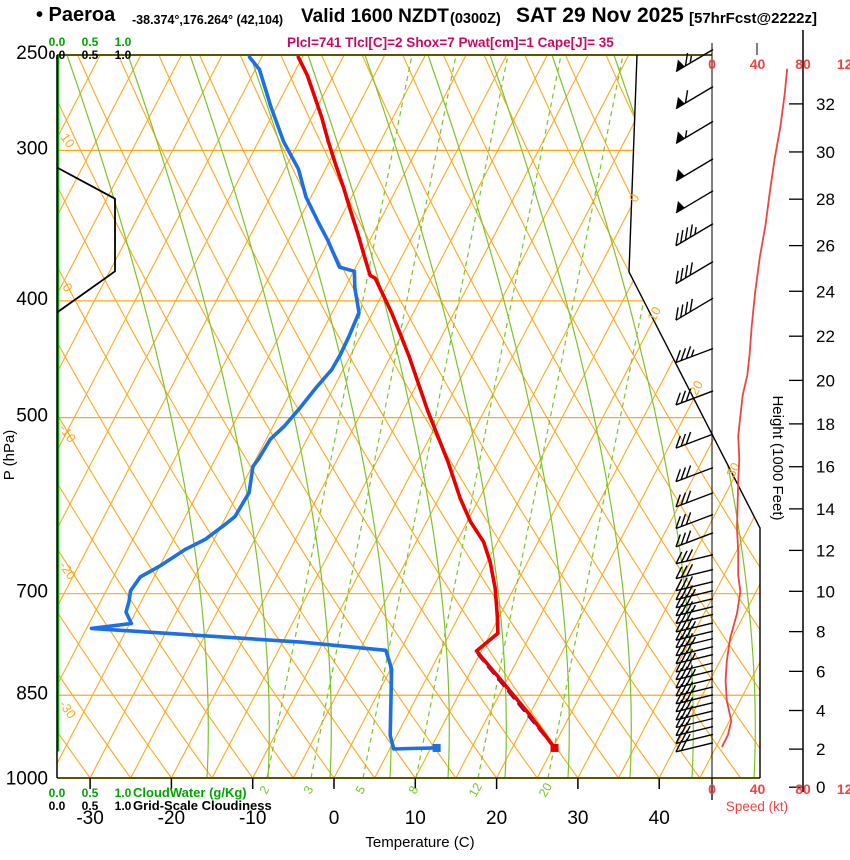 This screenshot has height=860, width=850. I want to click on svg-text: 5, so click(361, 789).